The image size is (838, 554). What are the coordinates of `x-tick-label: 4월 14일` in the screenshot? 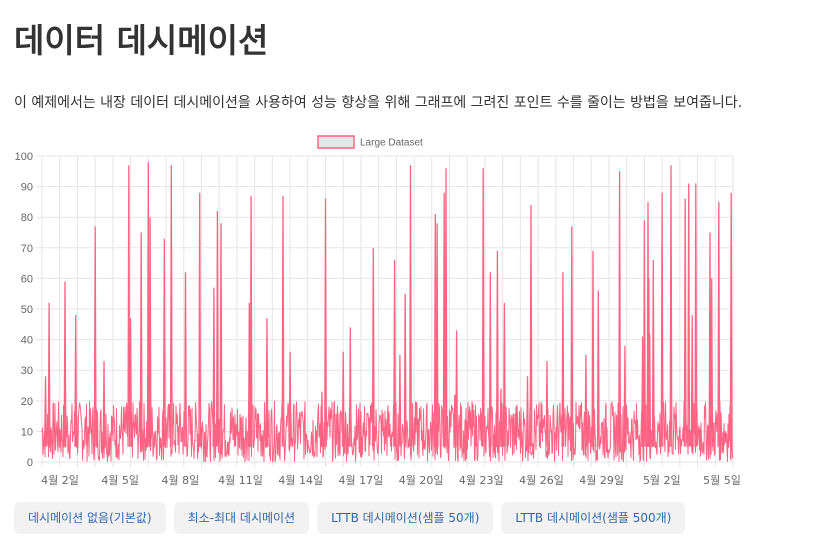 It's located at (300, 480).